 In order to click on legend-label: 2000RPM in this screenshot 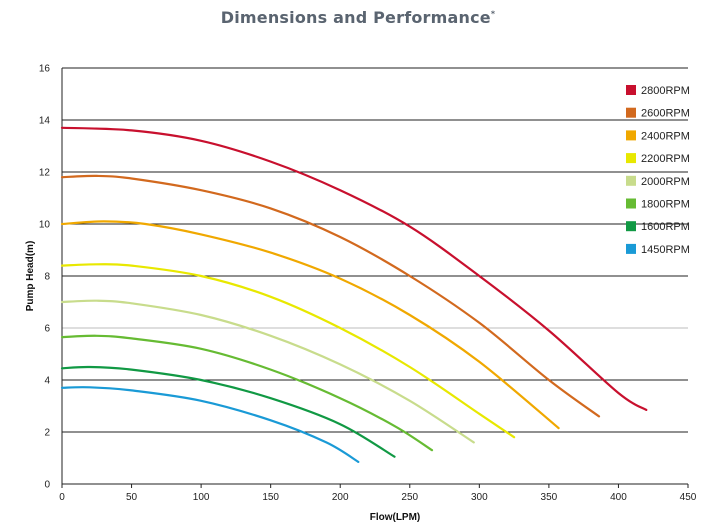, I will do `click(665, 182)`.